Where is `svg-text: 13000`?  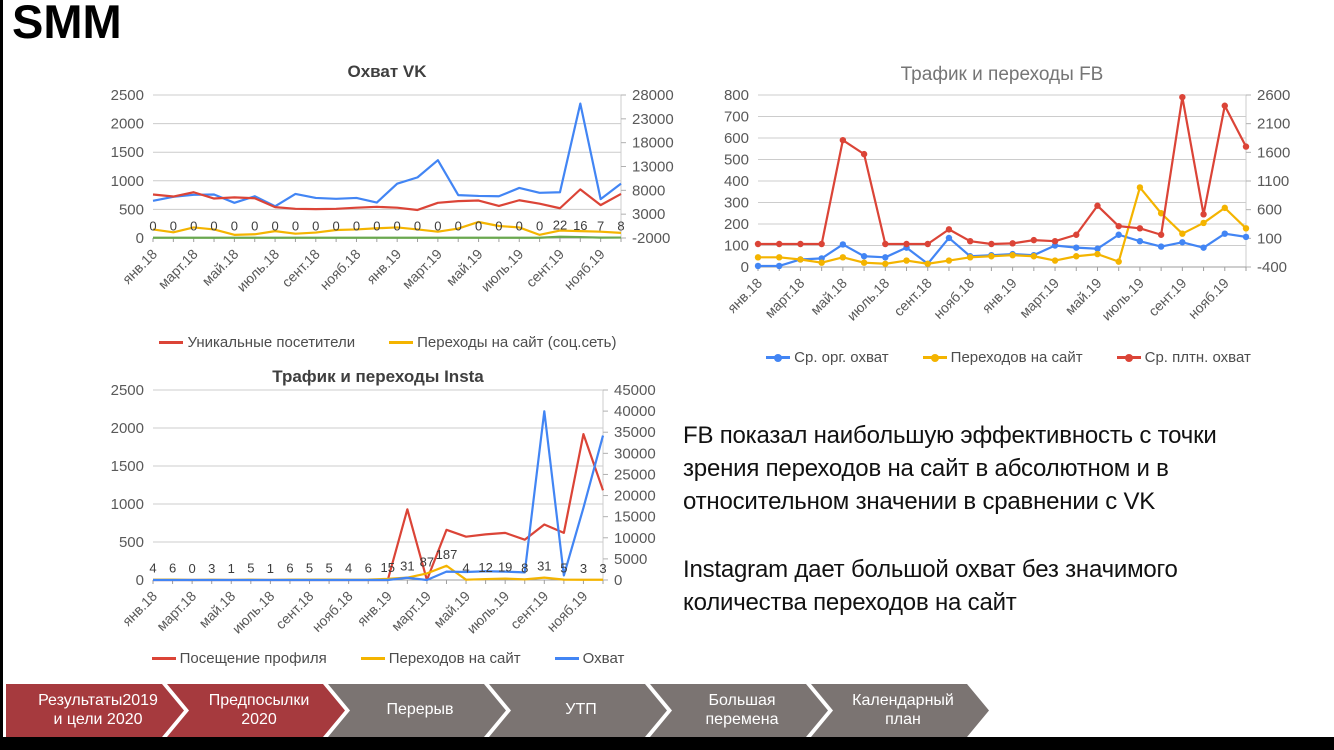 svg-text: 13000 is located at coordinates (653, 167).